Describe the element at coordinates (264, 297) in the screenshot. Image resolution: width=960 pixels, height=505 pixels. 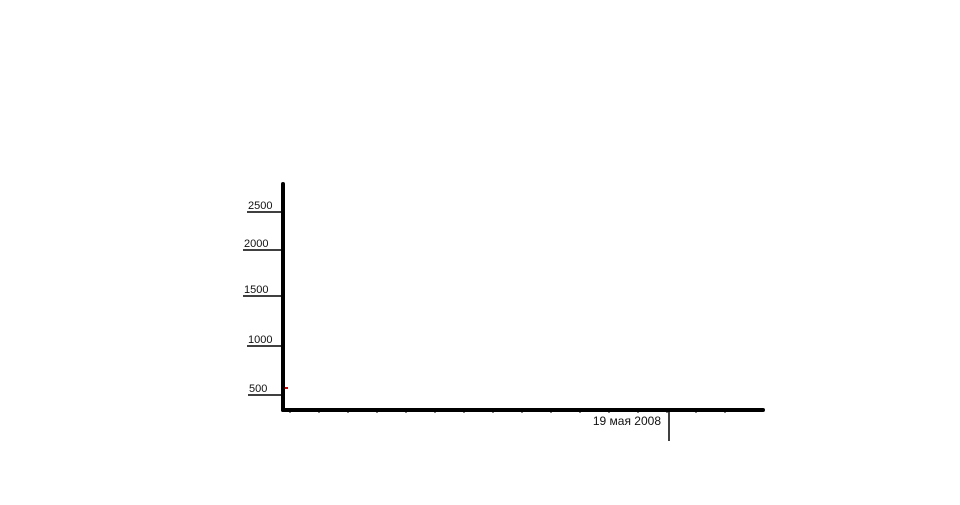
I see `y-axis: 2500 2000 1500 1000 500` at that location.